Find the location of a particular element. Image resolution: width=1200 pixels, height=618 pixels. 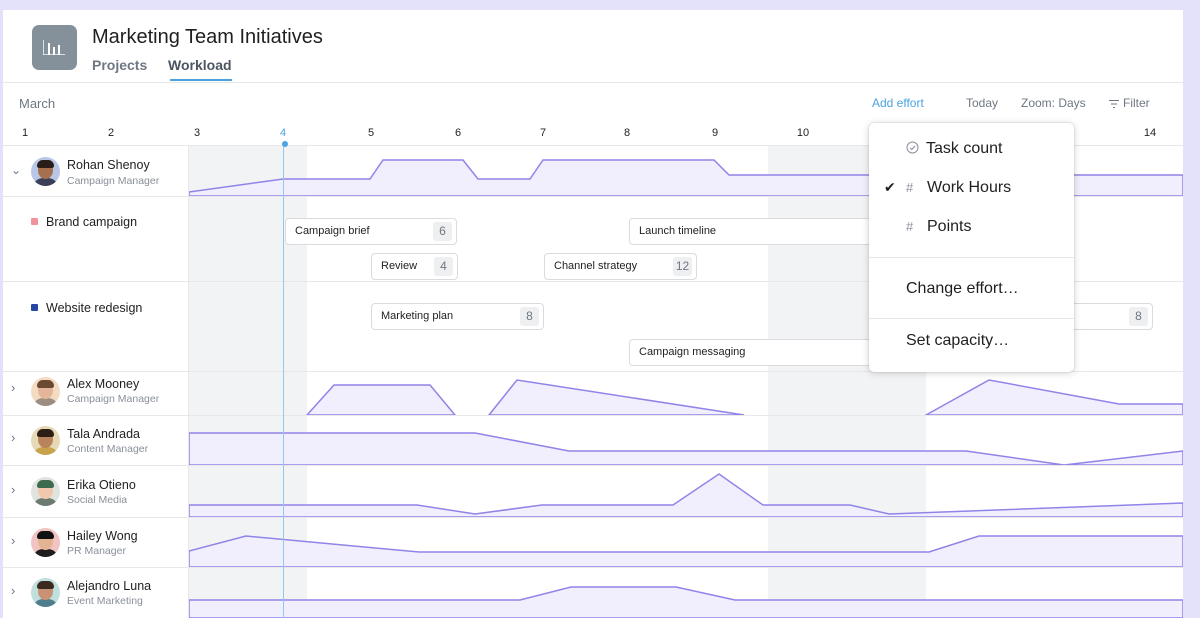

person-row-tala: › Tala Andrada Content Manager is located at coordinates (96, 440).